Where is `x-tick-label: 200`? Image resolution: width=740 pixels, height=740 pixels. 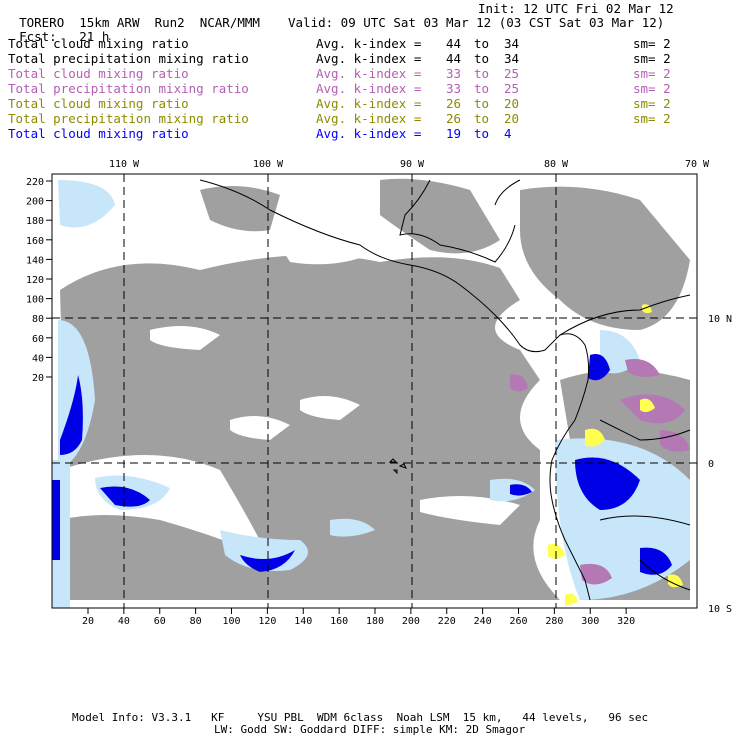
x-tick-label: 200 is located at coordinates (411, 621).